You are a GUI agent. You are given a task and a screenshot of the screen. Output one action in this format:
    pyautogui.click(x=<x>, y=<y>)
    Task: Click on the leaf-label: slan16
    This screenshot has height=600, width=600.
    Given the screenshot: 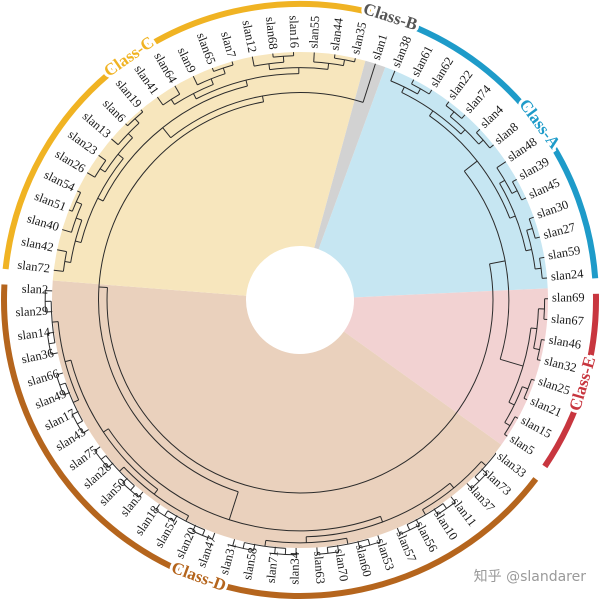 What is the action you would take?
    pyautogui.click(x=294, y=31)
    